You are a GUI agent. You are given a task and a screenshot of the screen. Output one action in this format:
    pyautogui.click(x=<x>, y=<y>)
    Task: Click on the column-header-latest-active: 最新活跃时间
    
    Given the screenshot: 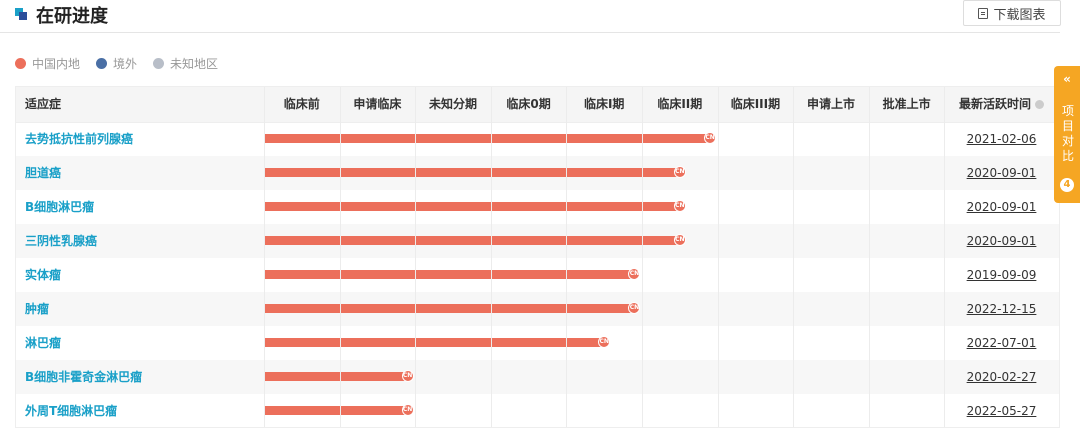 What is the action you would take?
    pyautogui.click(x=1001, y=104)
    